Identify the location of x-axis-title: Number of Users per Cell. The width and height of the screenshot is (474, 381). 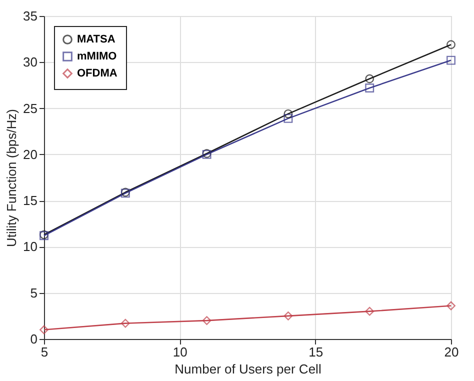
(248, 369).